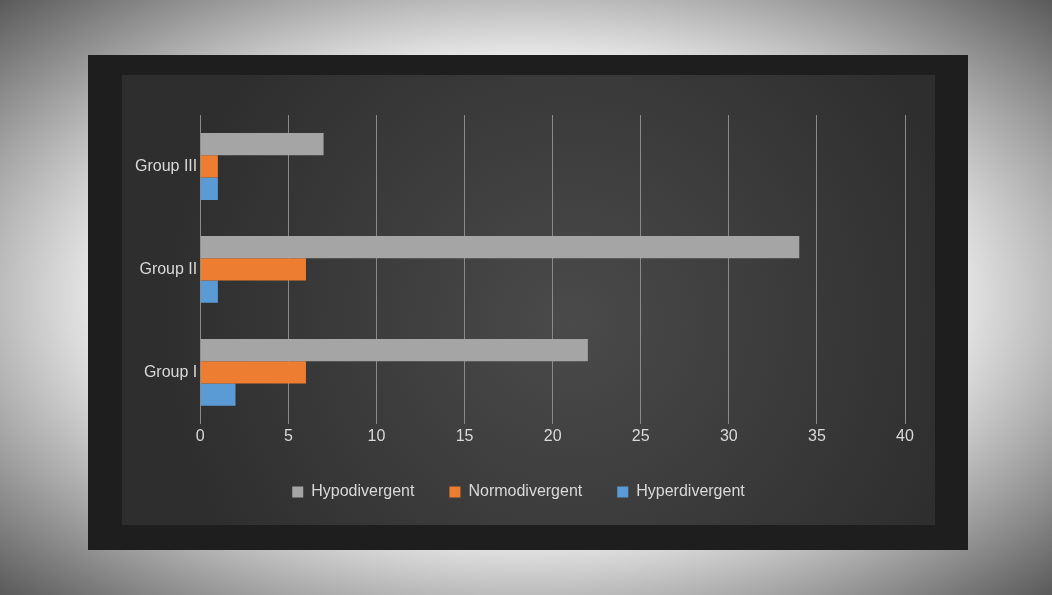 The width and height of the screenshot is (1052, 595). I want to click on y-tick-label: Group II, so click(168, 268).